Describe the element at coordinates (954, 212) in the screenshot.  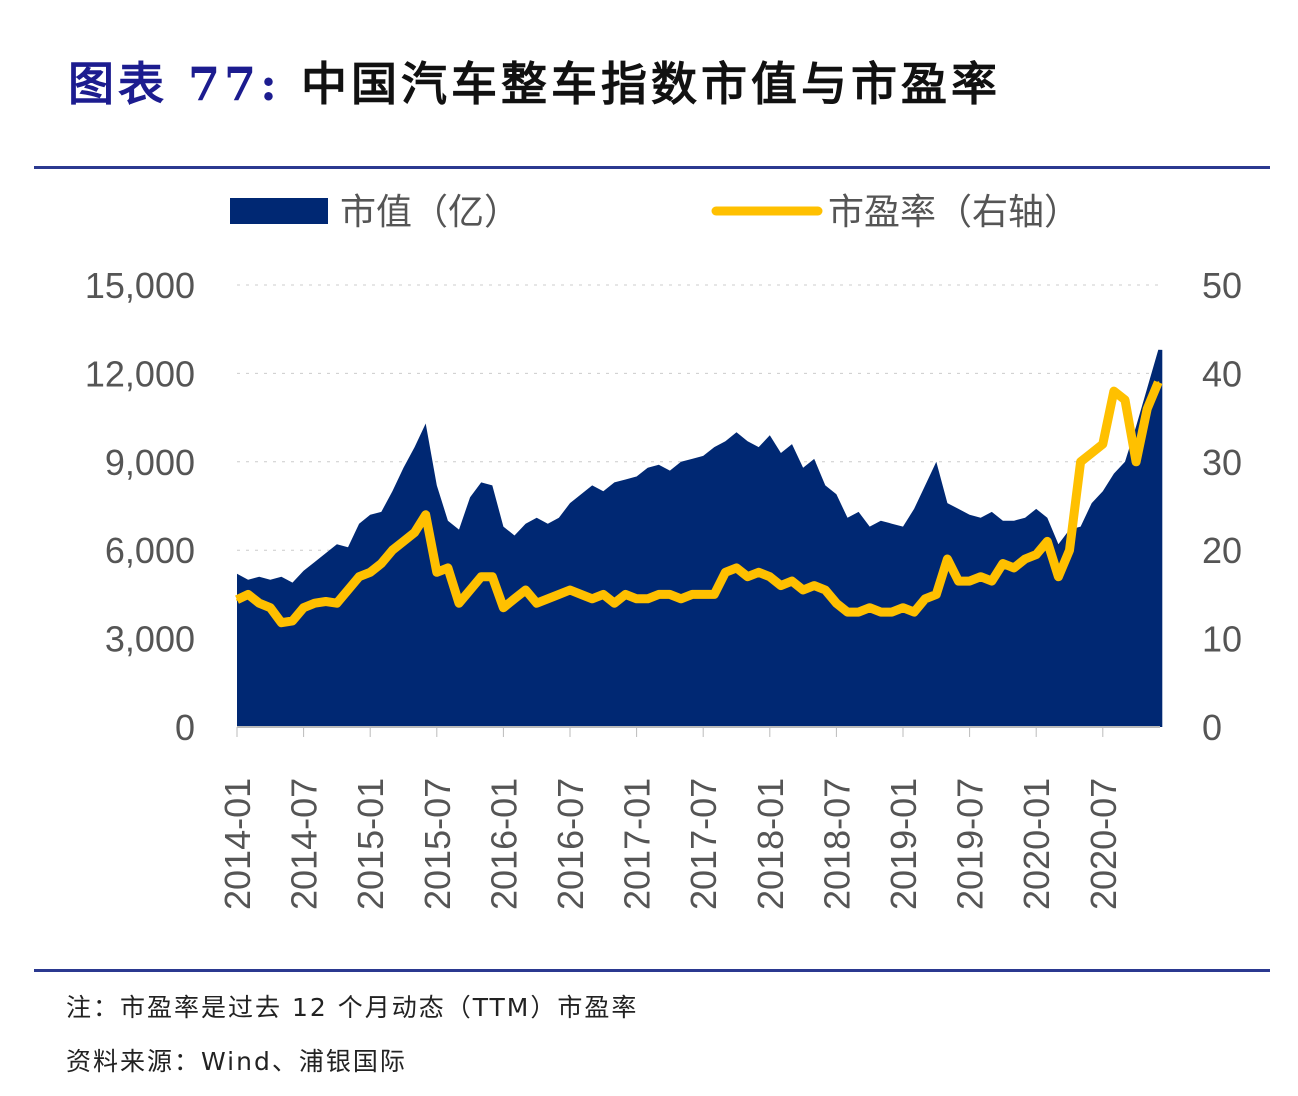
I see `legend-pe: 市盈率（右轴）` at that location.